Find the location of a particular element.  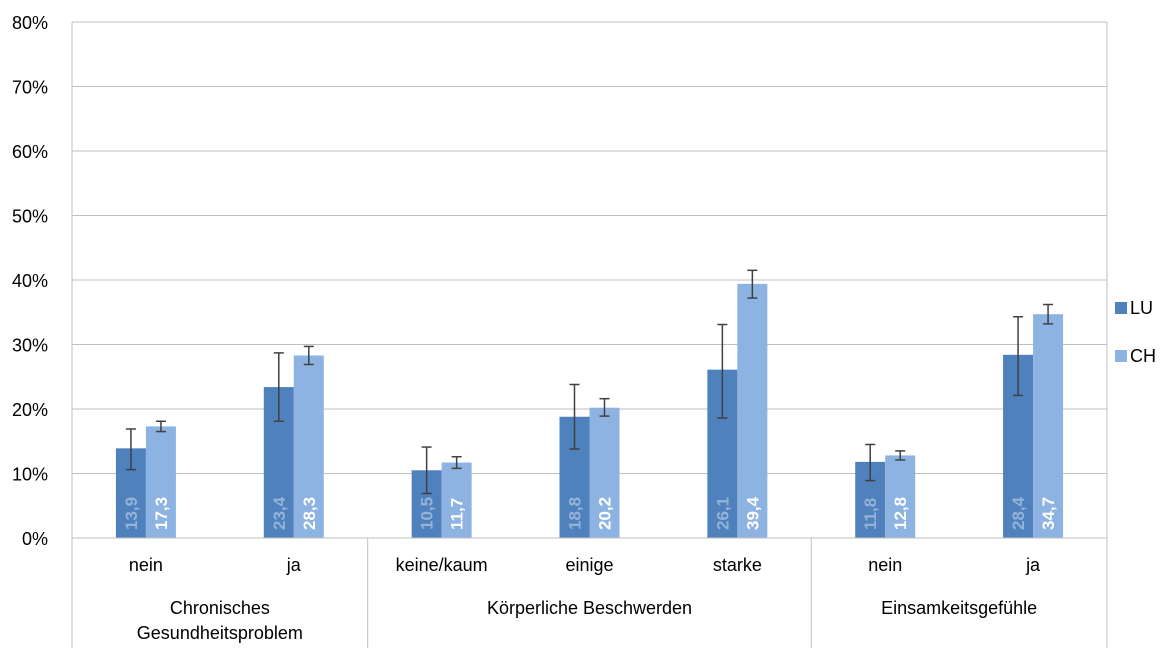

x-group-label: Gesundheitsproblem is located at coordinates (220, 633).